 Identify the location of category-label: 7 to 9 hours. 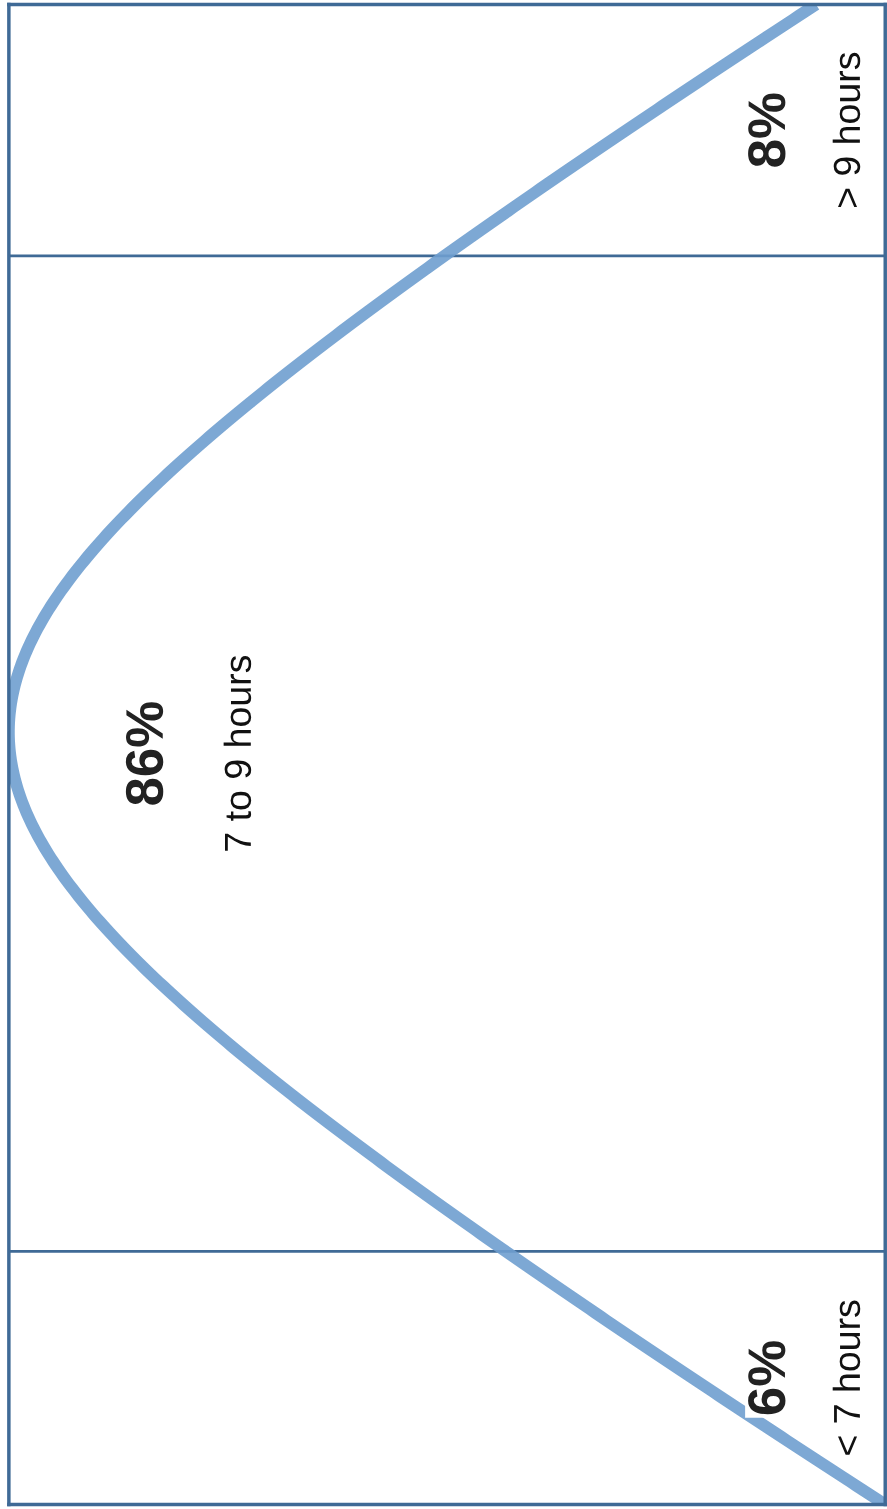
(237, 753).